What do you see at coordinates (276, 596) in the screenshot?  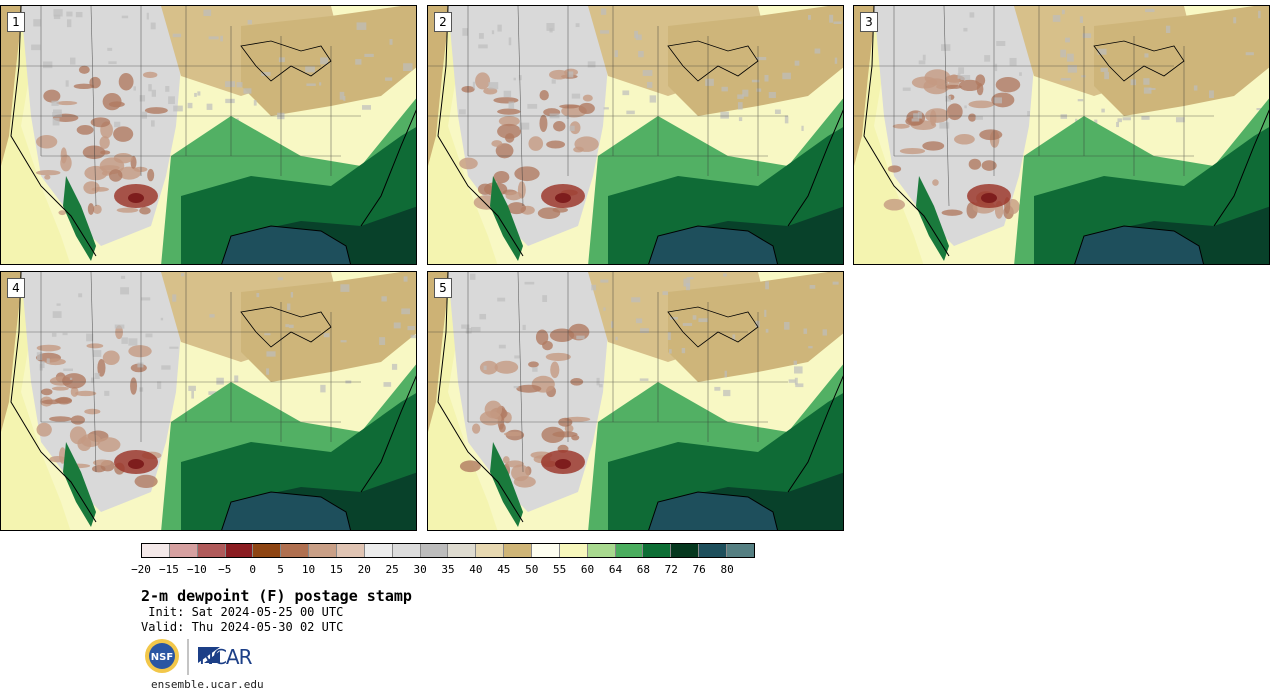 I see `map-title: 2-m dewpoint (F) postage stamp` at bounding box center [276, 596].